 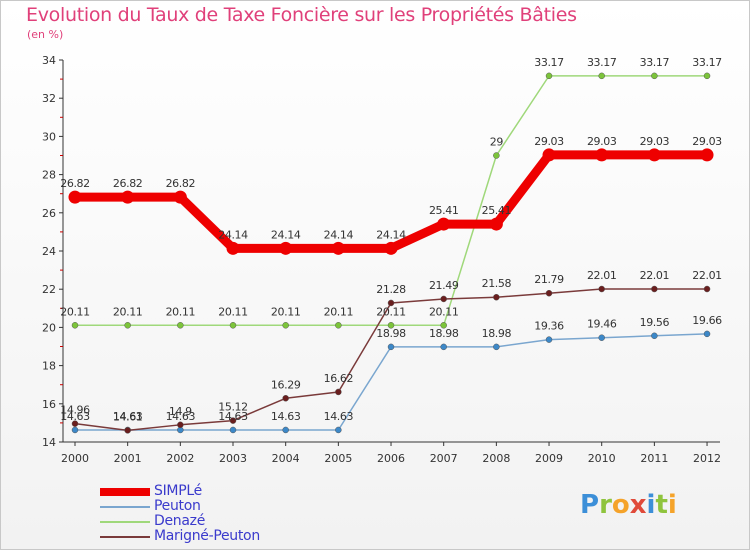 What do you see at coordinates (497, 142) in the screenshot?
I see `data-label: 29` at bounding box center [497, 142].